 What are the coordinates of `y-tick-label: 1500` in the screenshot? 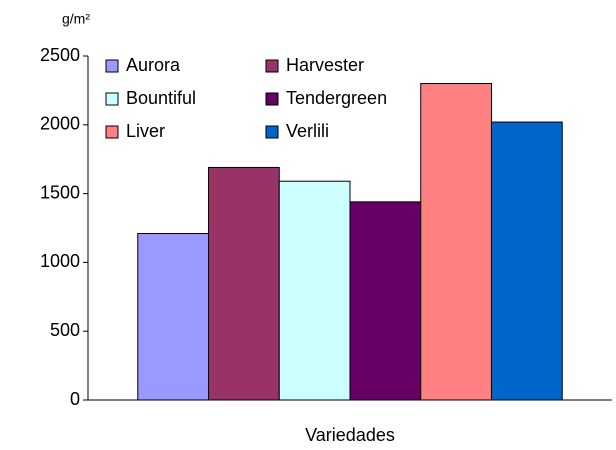 It's located at (60, 192).